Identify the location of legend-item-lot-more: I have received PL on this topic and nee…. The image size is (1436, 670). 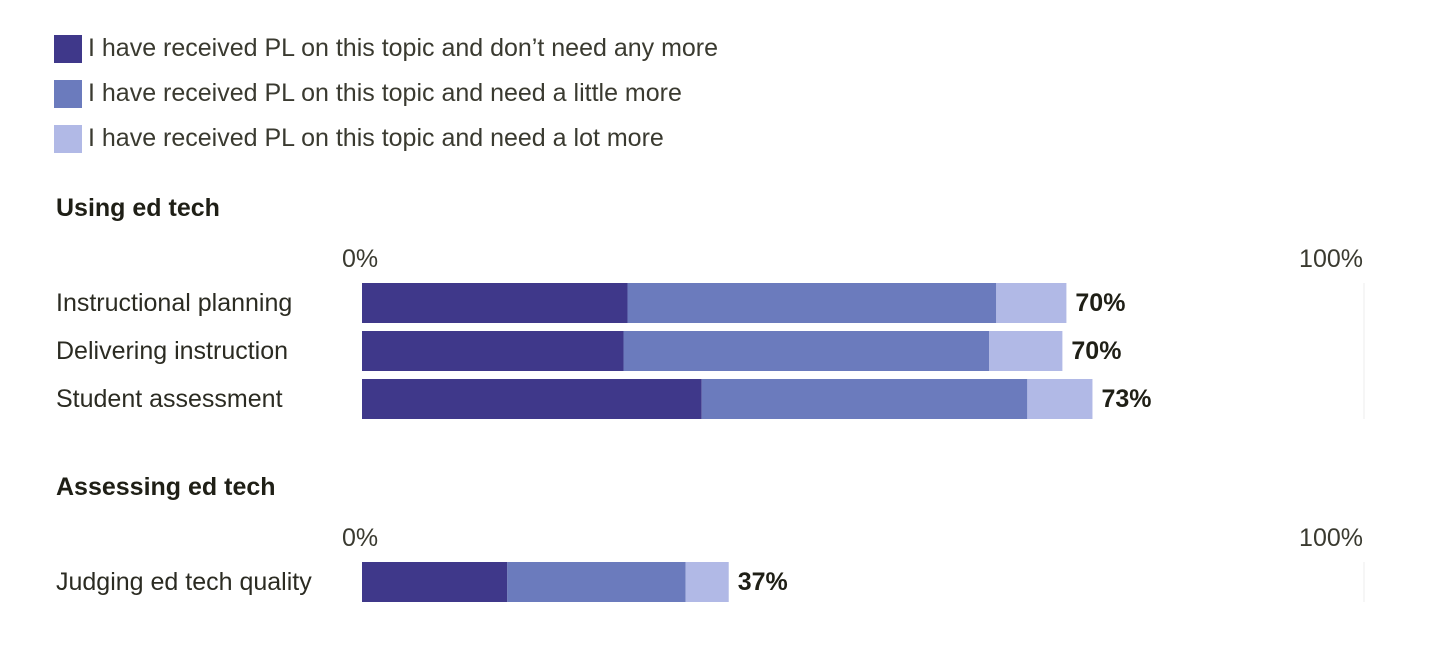
(386, 138).